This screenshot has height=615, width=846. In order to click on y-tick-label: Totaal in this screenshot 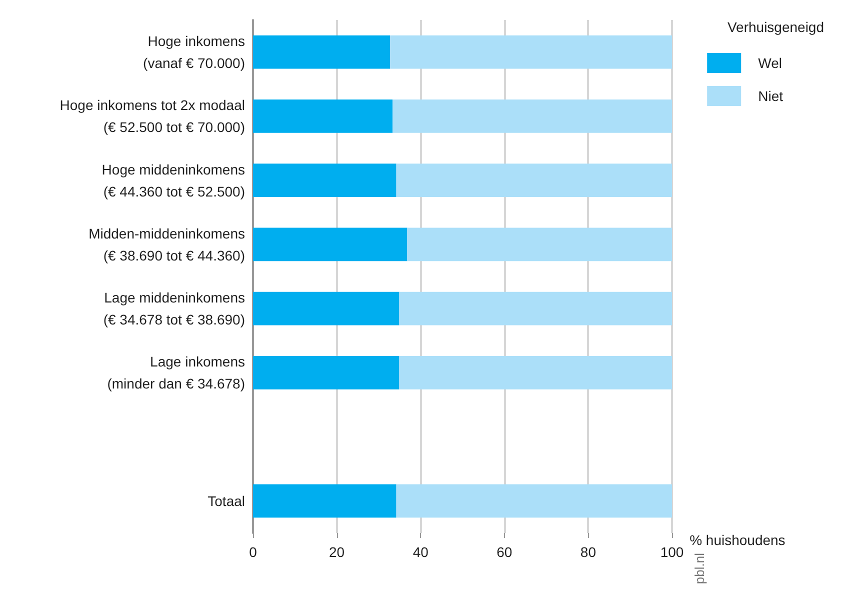, I will do `click(226, 500)`.